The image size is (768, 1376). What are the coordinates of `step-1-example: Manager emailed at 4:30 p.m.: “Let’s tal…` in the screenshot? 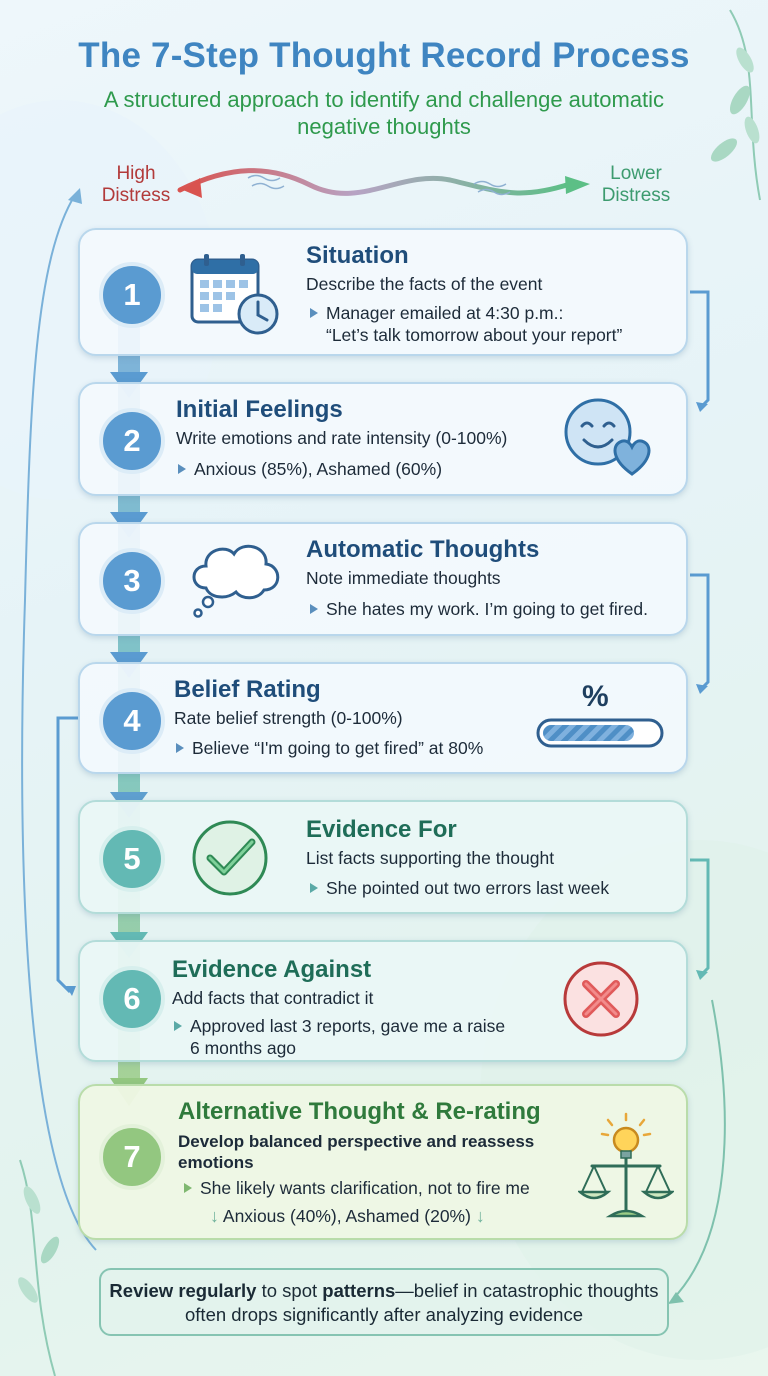 It's located at (495, 324).